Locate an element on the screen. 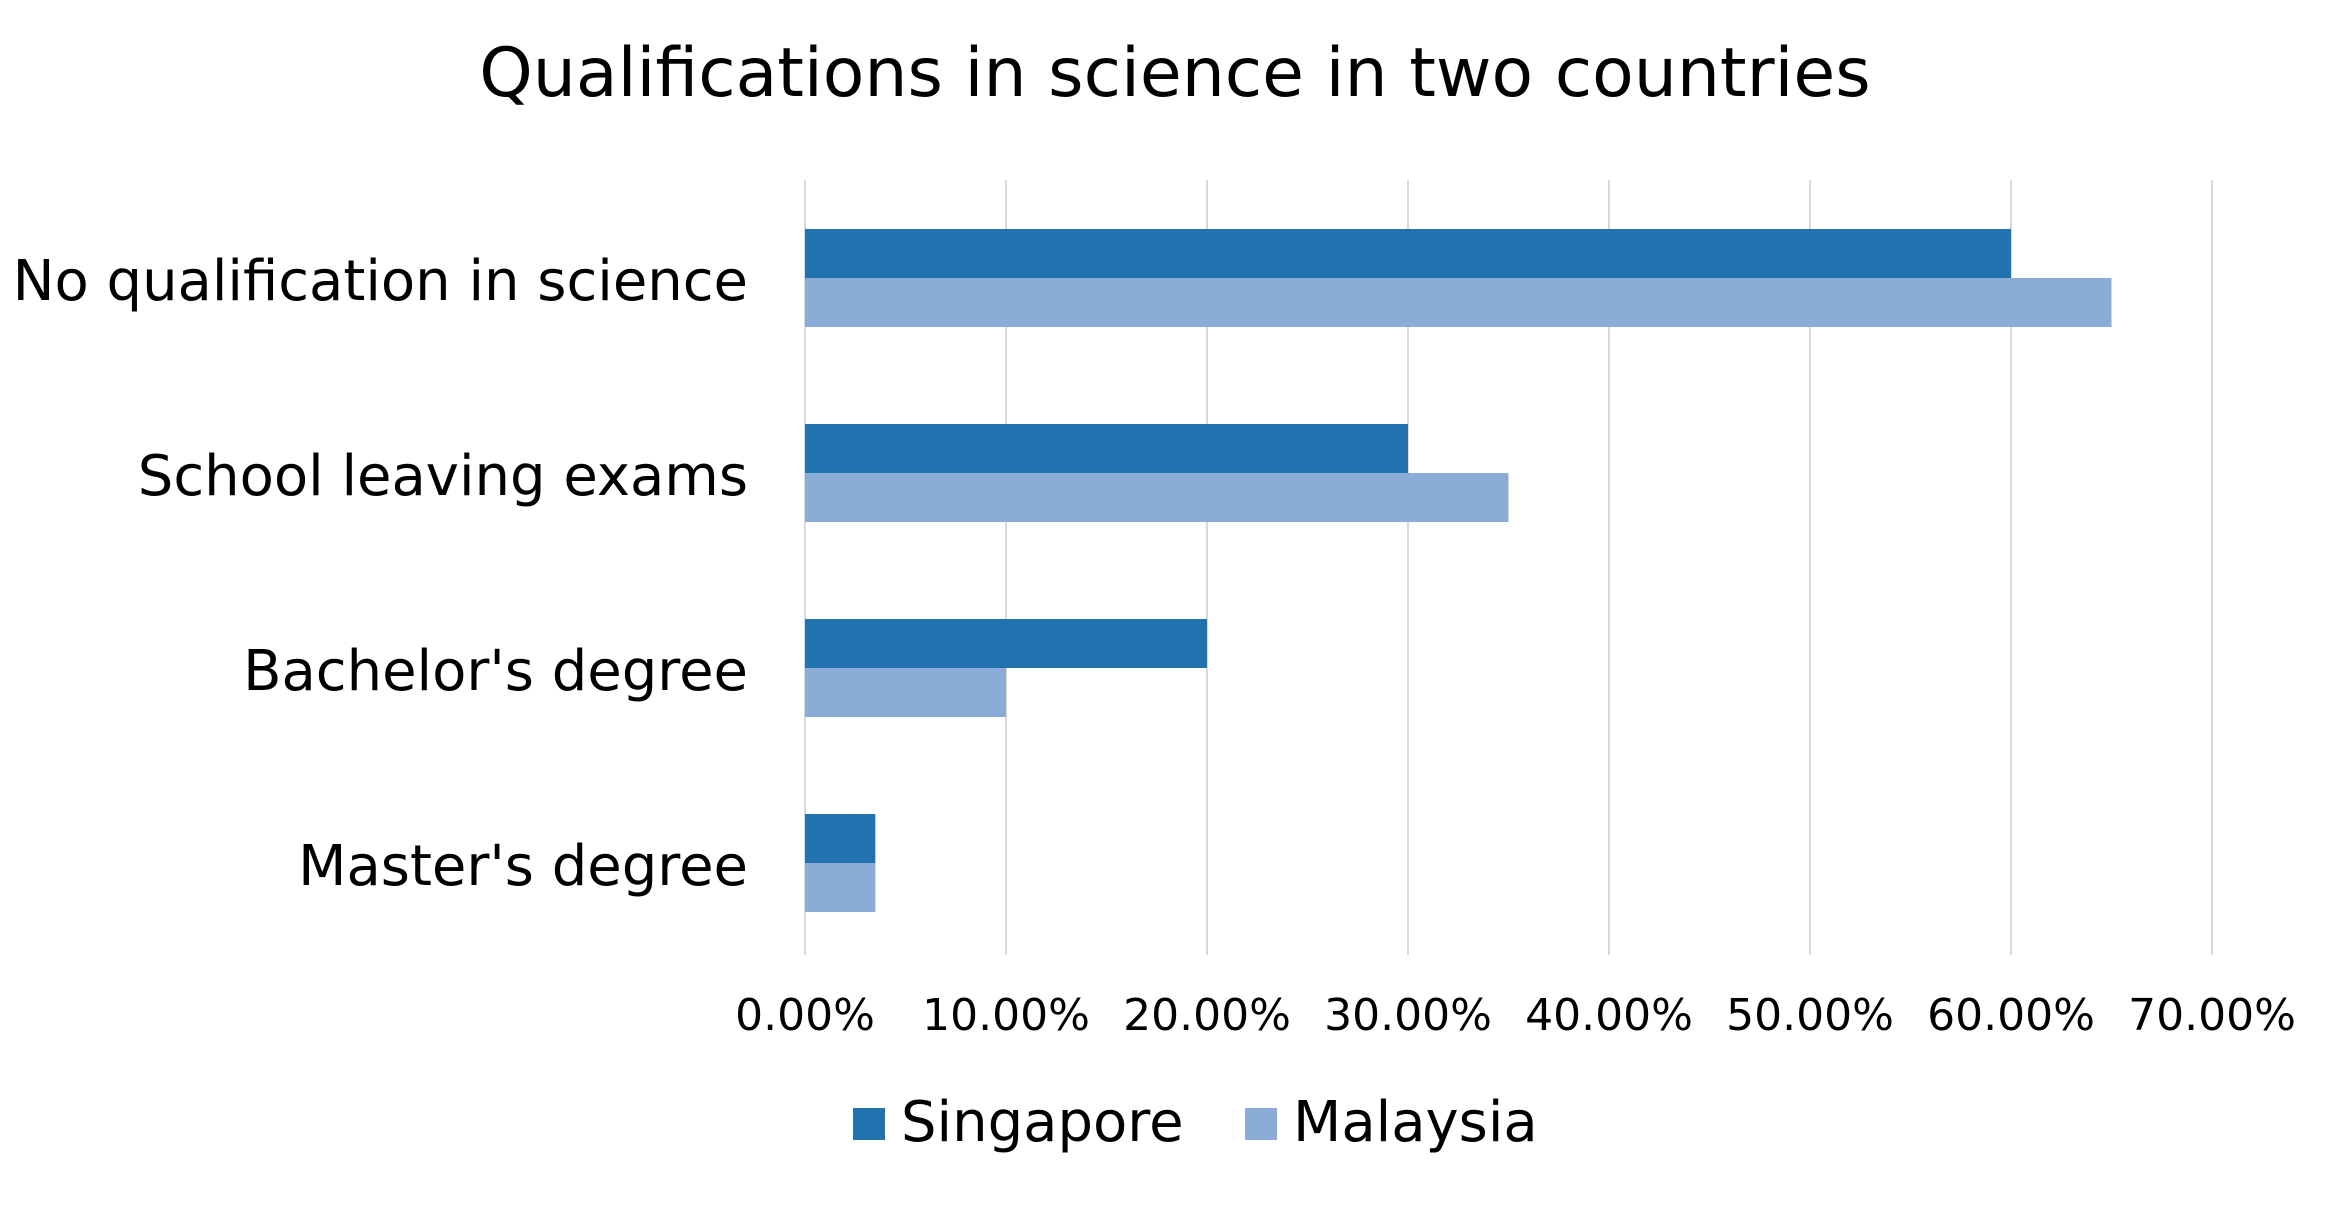  legend-swatch-singapore is located at coordinates (869, 1124).